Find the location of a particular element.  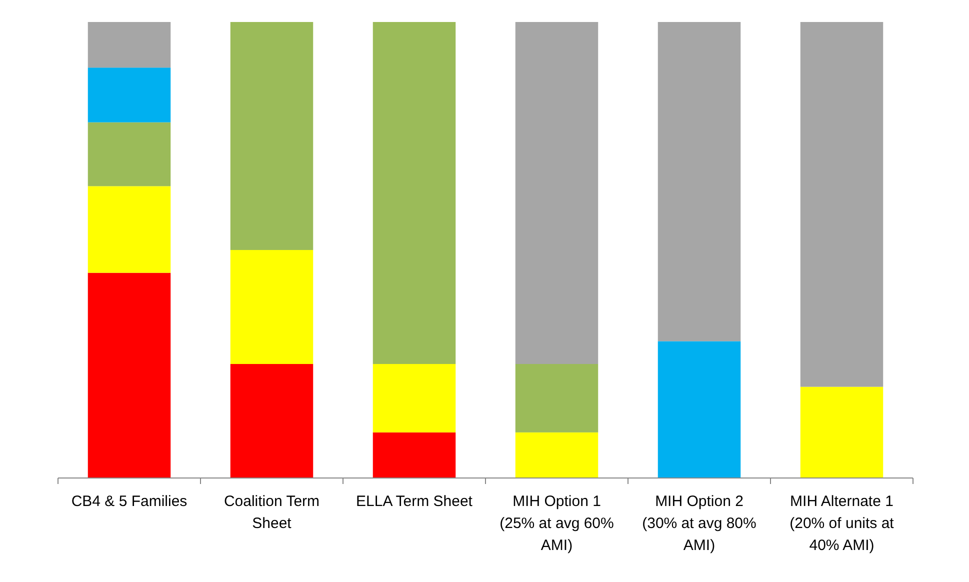

x-tick-label: MIH Option 1 (25% at avg 60% AMI) is located at coordinates (557, 523).